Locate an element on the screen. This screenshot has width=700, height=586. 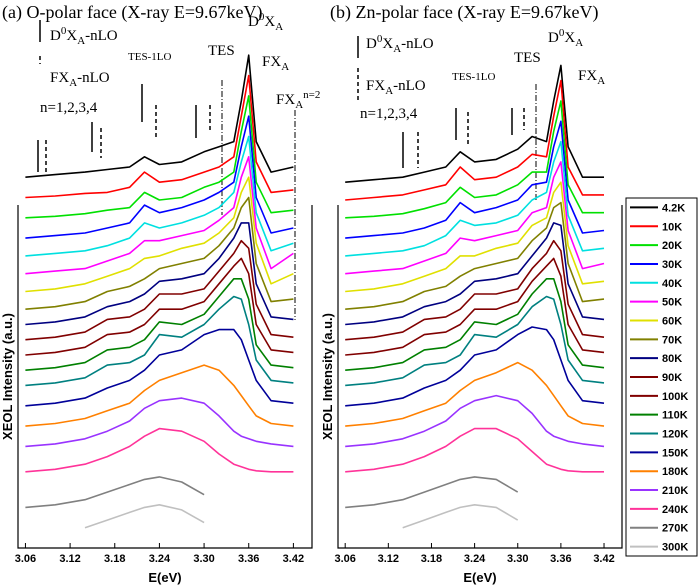
x-tick-label: 3.24 is located at coordinates (160, 559).